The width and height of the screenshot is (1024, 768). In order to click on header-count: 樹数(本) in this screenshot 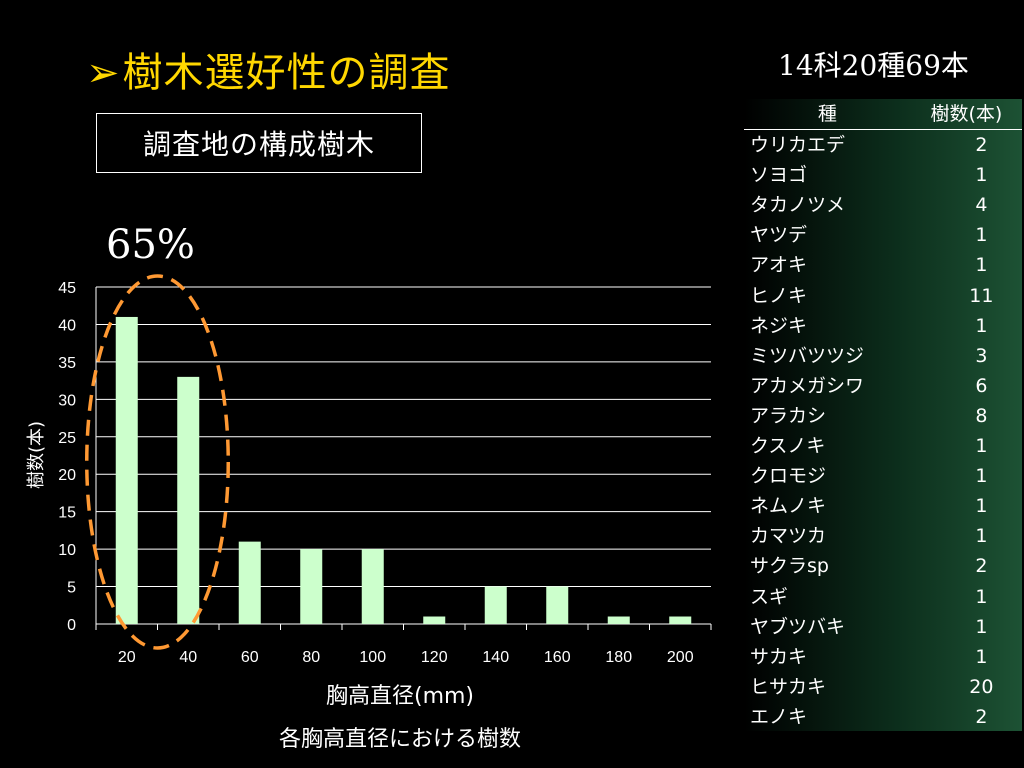, I will do `click(966, 115)`.